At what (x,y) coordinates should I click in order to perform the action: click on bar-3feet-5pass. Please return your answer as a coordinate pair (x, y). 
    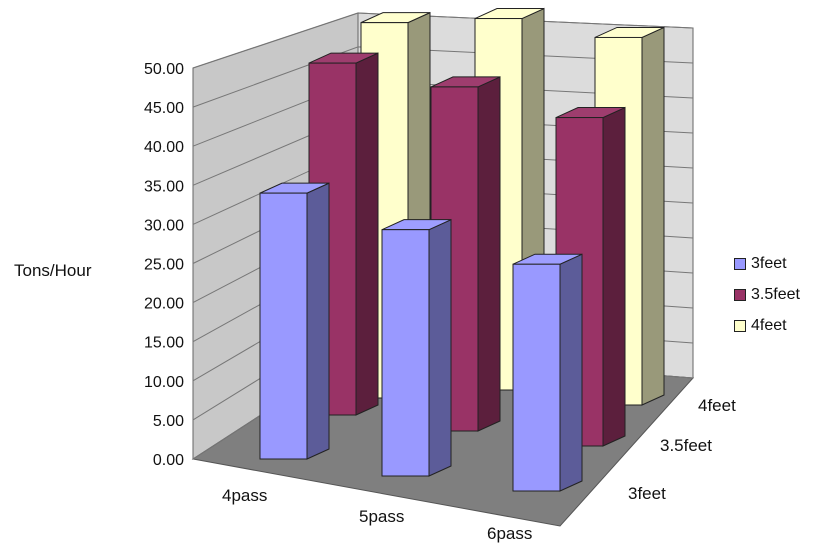
    Looking at the image, I should click on (416, 347).